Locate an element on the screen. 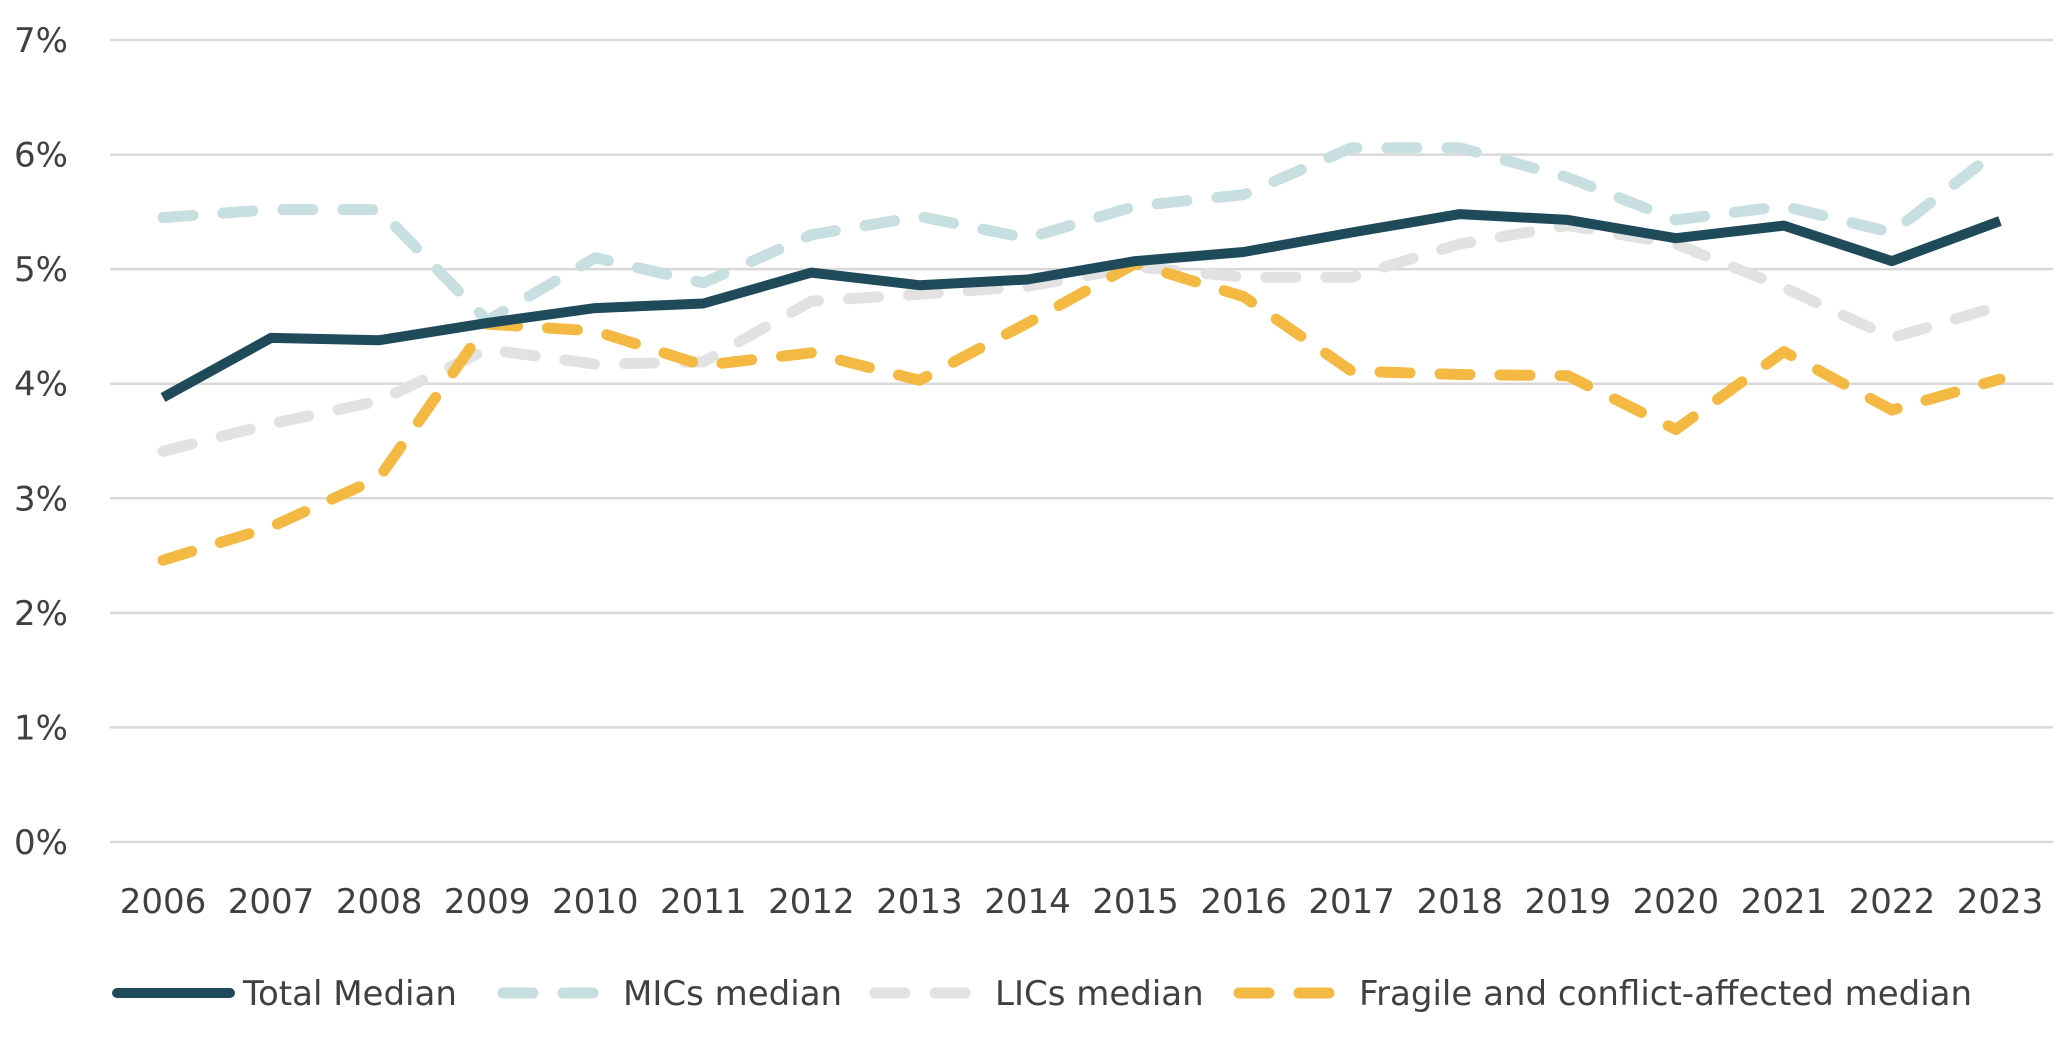  x-tick-label: 2014 is located at coordinates (1027, 902).